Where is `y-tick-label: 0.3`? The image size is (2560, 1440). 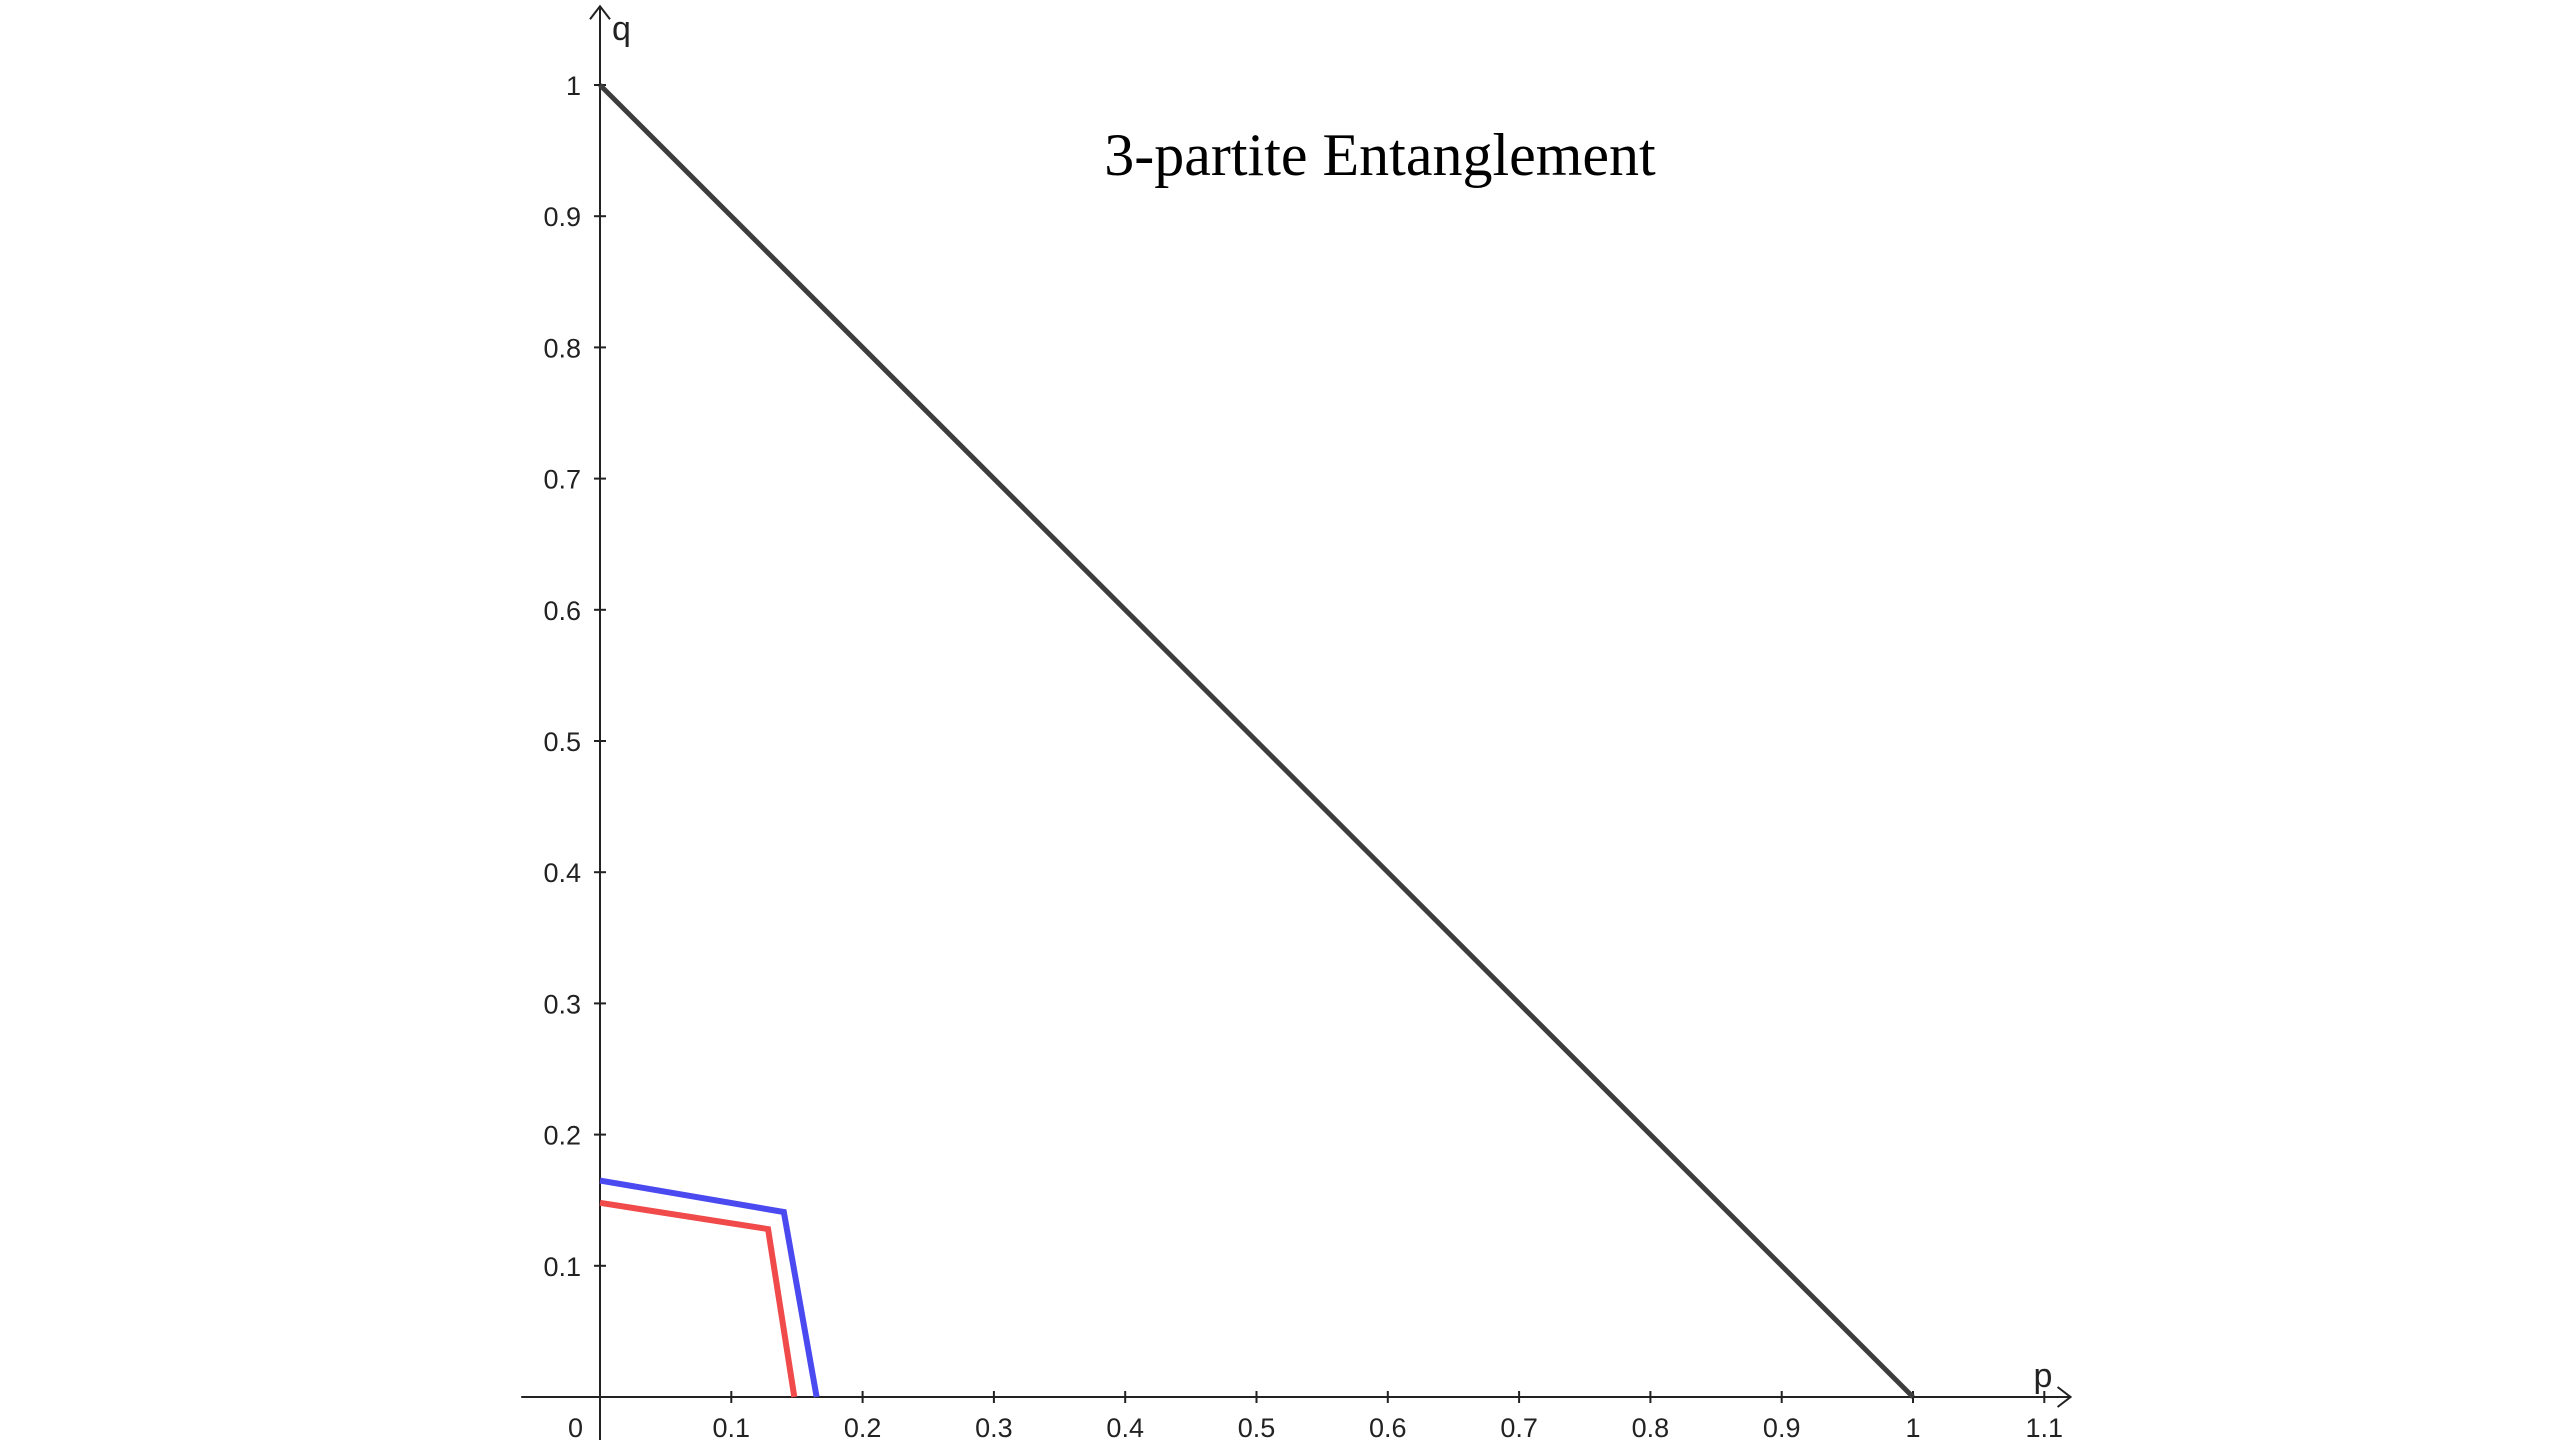 y-tick-label: 0.3 is located at coordinates (562, 1004).